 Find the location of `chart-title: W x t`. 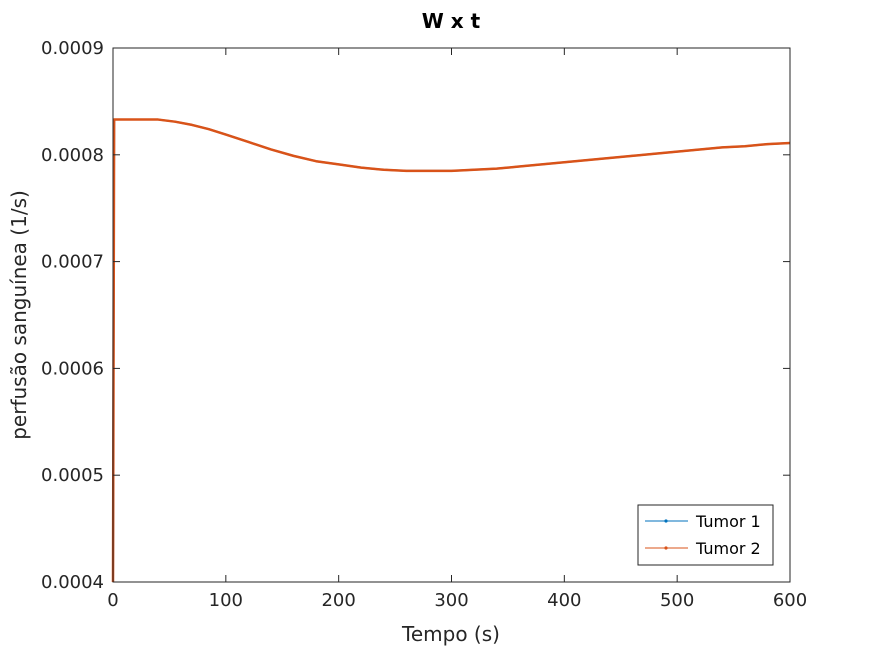

chart-title: W x t is located at coordinates (451, 21).